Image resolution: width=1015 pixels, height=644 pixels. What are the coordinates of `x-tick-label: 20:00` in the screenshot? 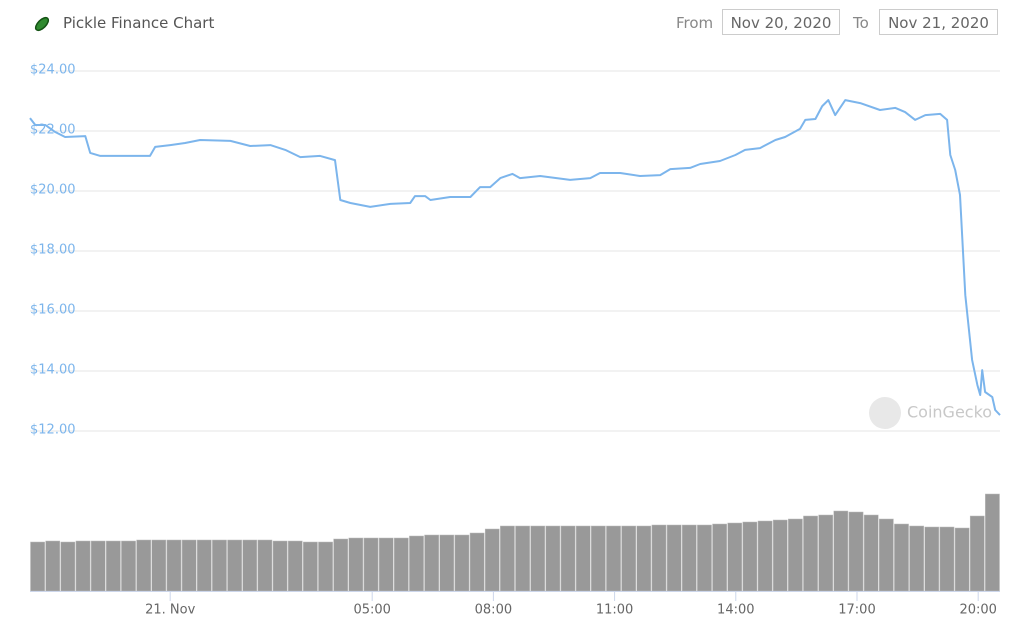 It's located at (977, 610).